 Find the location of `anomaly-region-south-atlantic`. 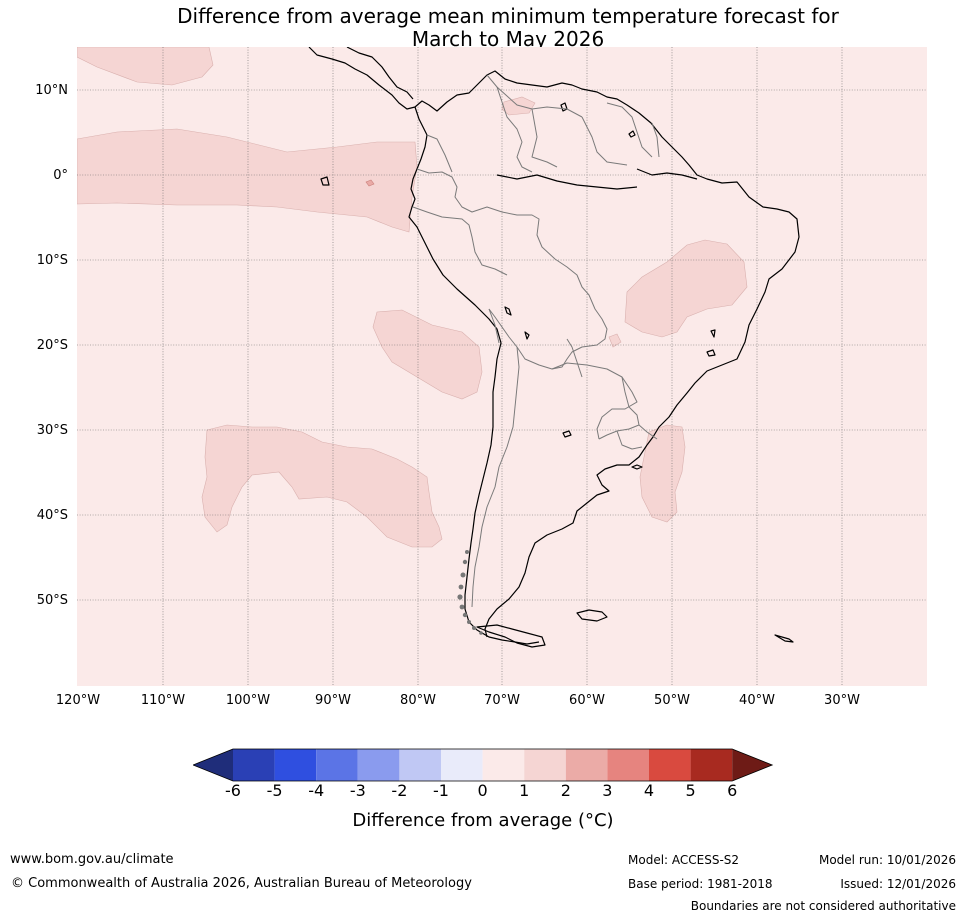

anomaly-region-south-atlantic is located at coordinates (662, 473).